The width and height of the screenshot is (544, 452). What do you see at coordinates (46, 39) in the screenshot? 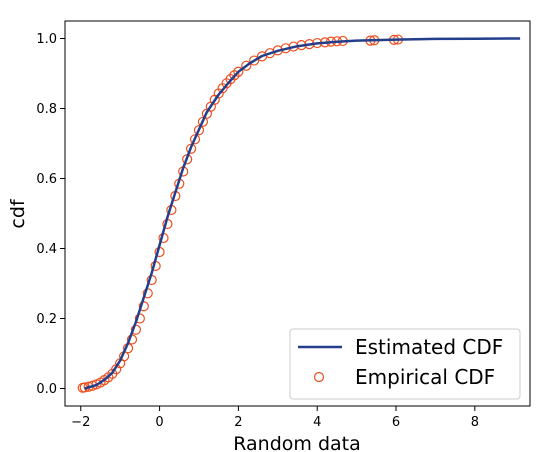
I see `y-tick-label: 1.0` at bounding box center [46, 39].